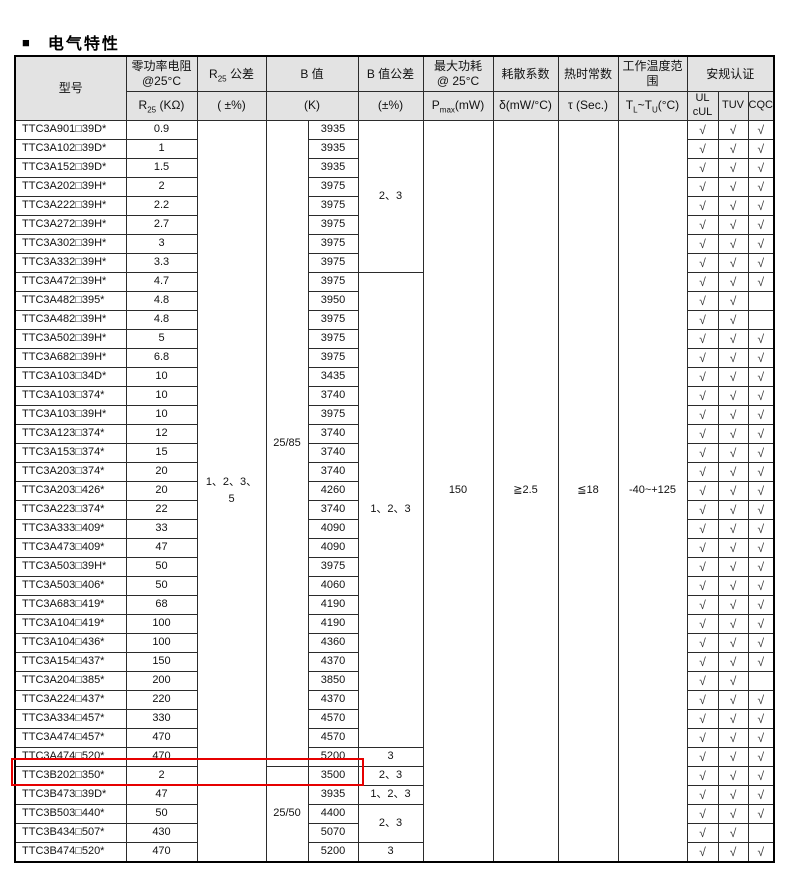  Describe the element at coordinates (394, 661) in the screenshot. I see `table-row: TTC3A154□437* 150 4370 √ √ √` at that location.